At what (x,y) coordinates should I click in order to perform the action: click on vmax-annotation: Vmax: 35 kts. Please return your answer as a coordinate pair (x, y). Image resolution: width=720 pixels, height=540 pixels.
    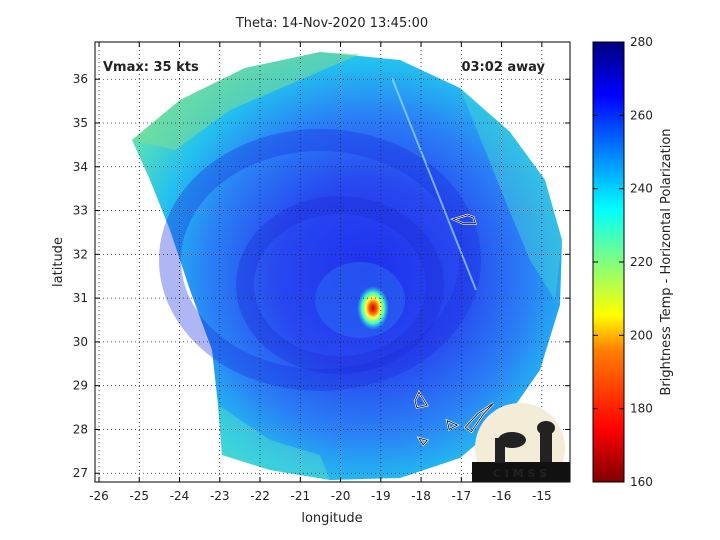
    Looking at the image, I should click on (151, 67).